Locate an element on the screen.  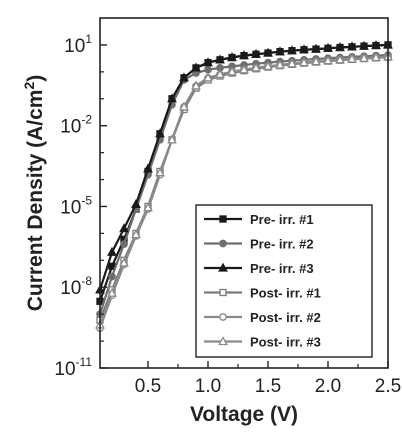
y-tick-label: 10⁻⁸ is located at coordinates (76, 286).